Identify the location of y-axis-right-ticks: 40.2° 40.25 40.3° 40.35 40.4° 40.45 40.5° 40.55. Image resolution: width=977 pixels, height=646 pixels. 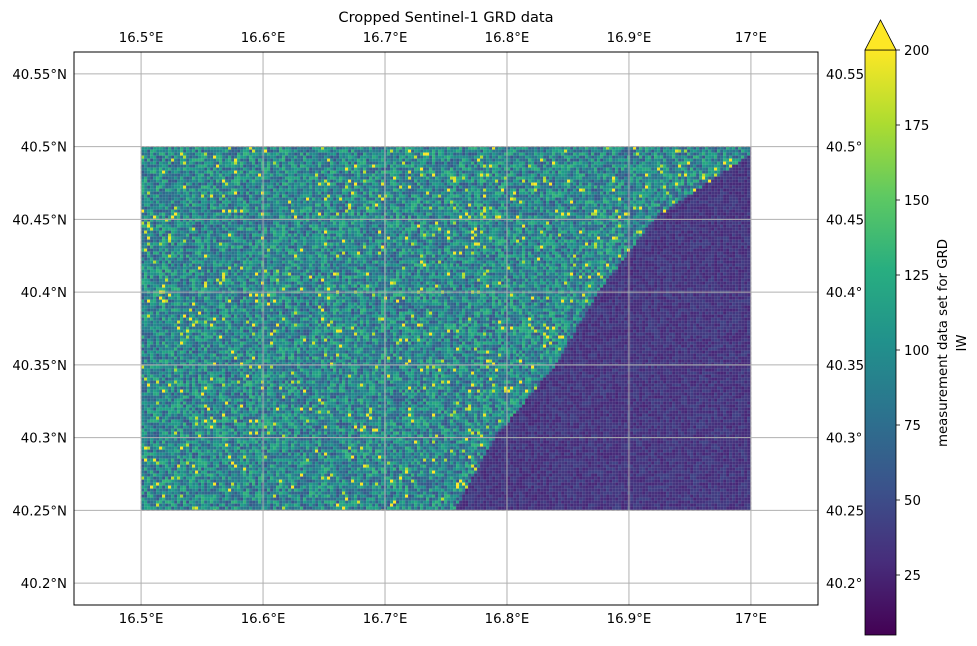
(845, 330).